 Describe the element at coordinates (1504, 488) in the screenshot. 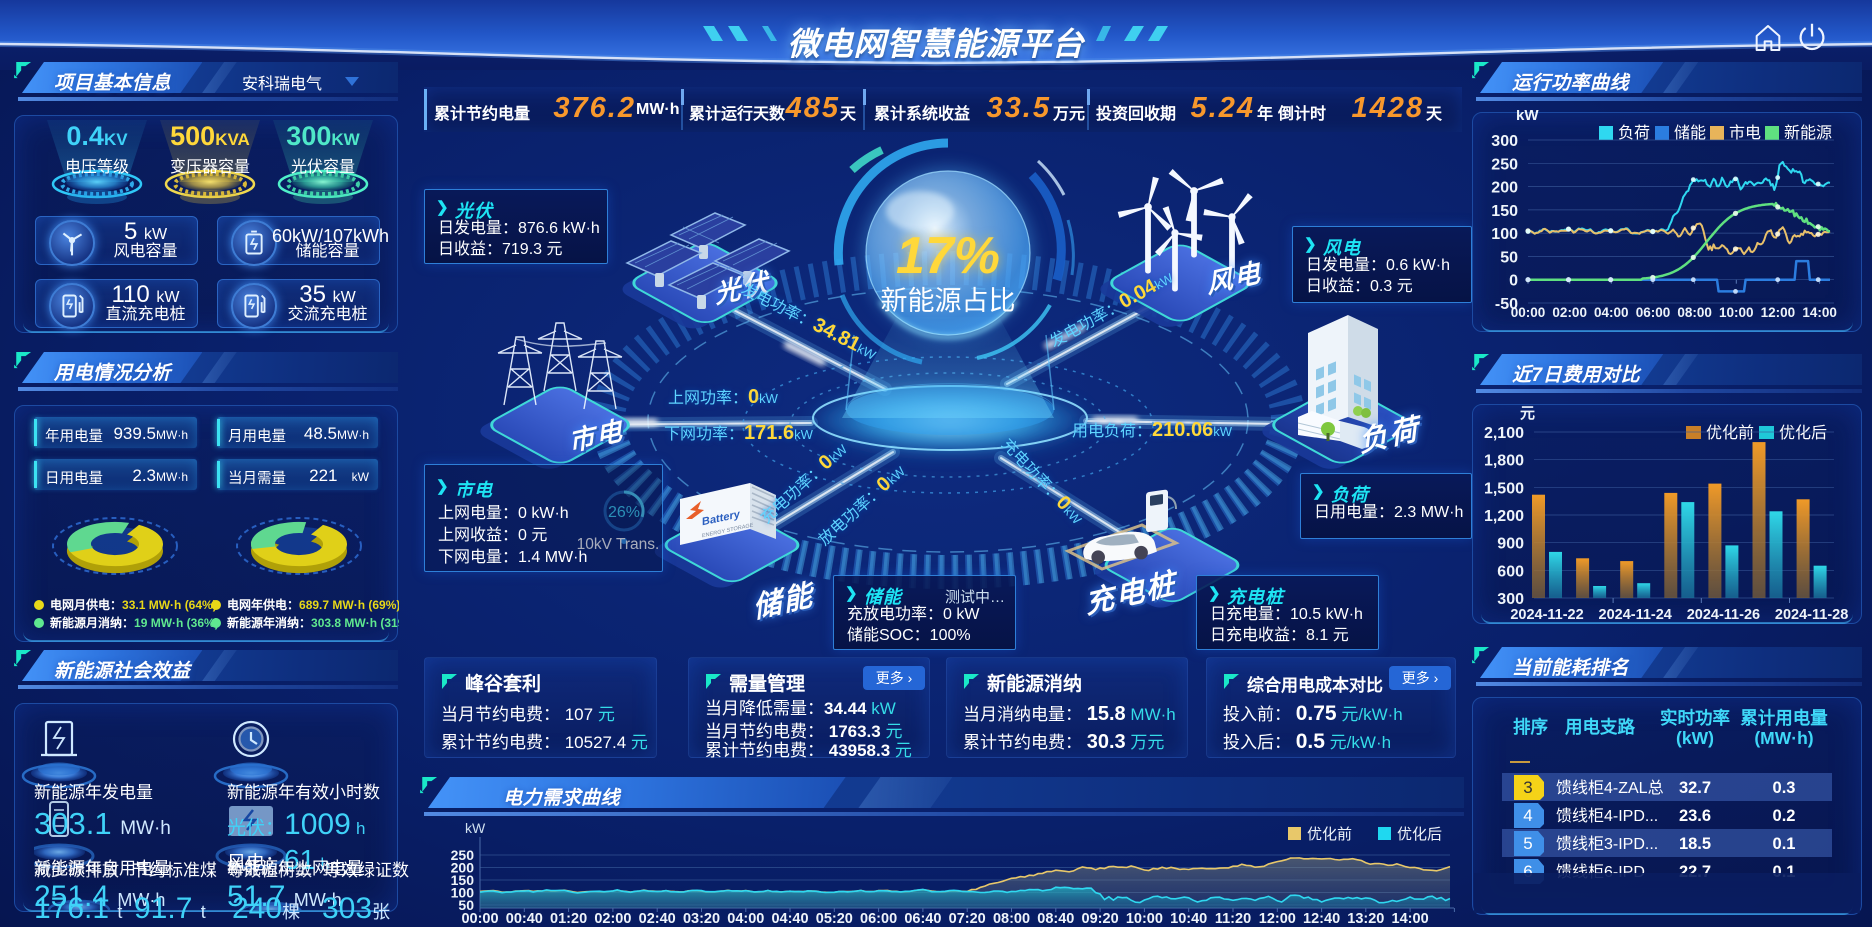

I see `svg-text: 1,500` at that location.